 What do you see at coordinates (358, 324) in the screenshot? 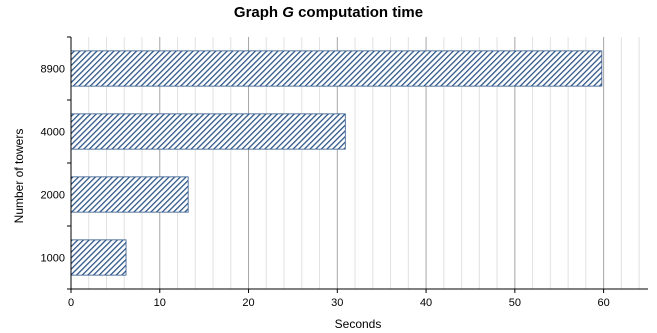
I see `x-axis-label: Seconds` at bounding box center [358, 324].